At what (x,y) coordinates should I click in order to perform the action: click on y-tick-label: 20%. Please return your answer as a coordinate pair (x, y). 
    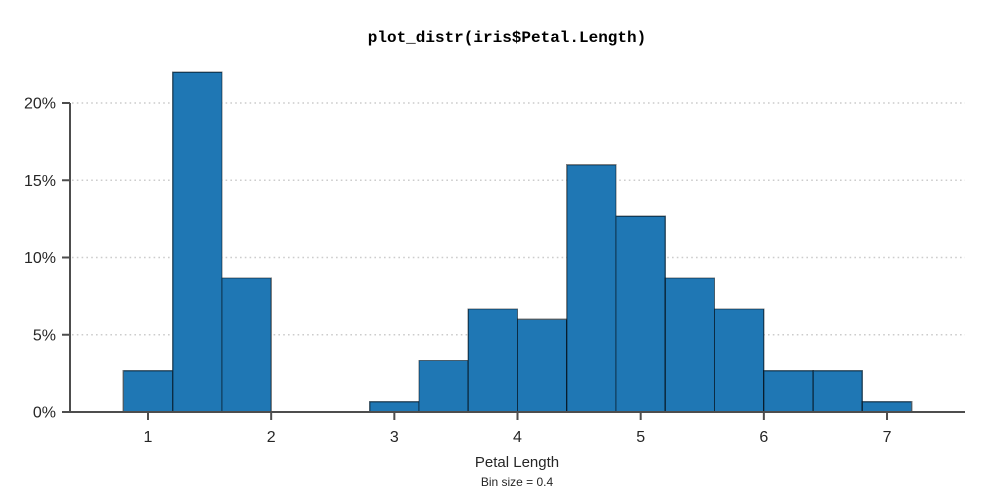
    Looking at the image, I should click on (40, 104).